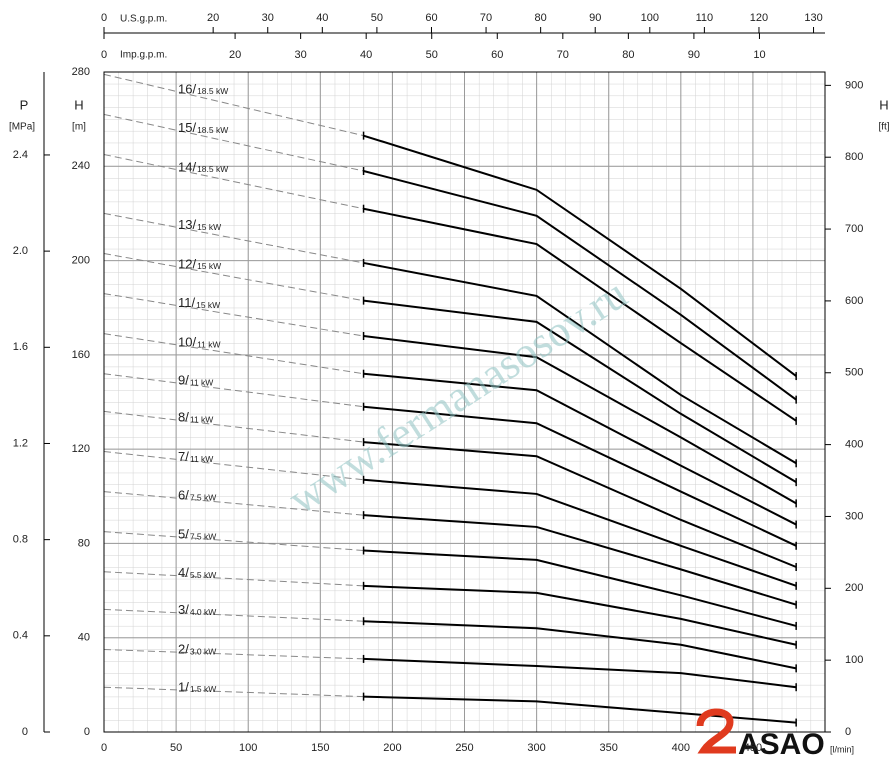 The width and height of the screenshot is (894, 761). Describe the element at coordinates (753, 748) in the screenshot. I see `x-tick-label: 450` at that location.